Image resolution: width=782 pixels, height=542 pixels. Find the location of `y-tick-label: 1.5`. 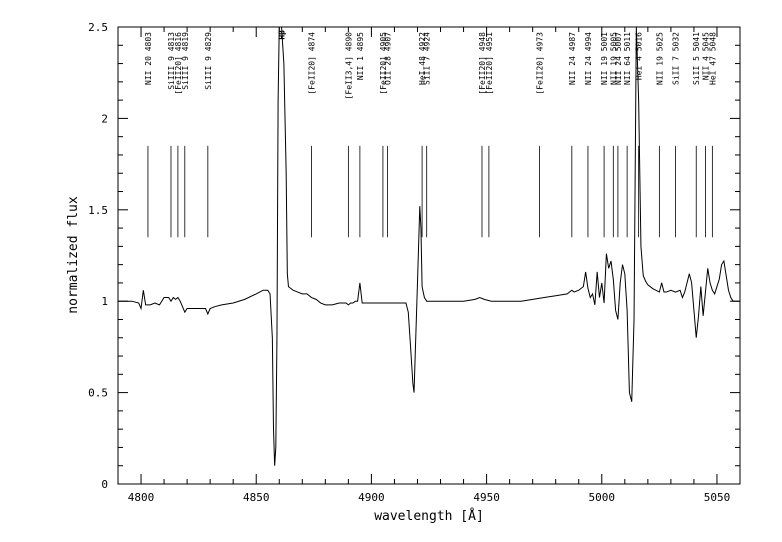

y-tick-label: 1.5 is located at coordinates (98, 210).